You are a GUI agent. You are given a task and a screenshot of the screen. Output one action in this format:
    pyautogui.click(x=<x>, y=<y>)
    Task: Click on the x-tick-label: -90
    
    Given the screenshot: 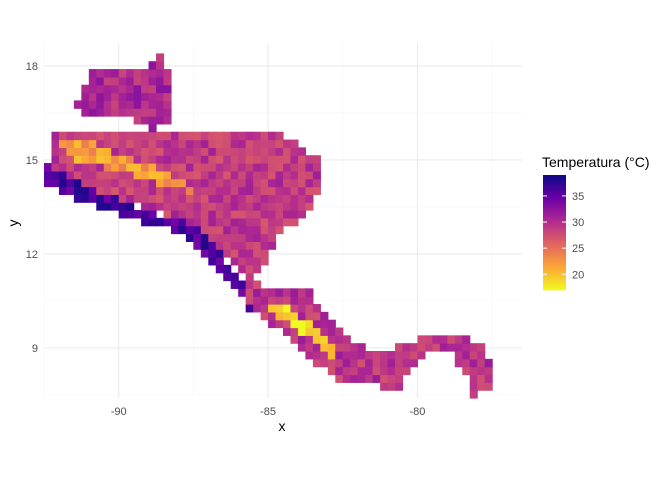 What is the action you would take?
    pyautogui.click(x=119, y=412)
    